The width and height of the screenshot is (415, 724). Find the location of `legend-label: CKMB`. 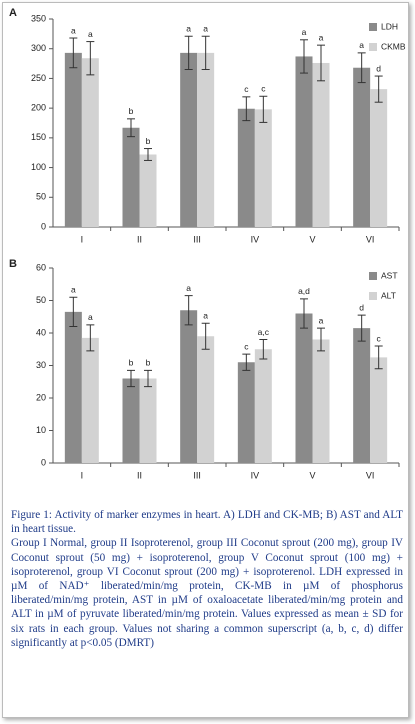

legend-label: CKMB is located at coordinates (393, 46).